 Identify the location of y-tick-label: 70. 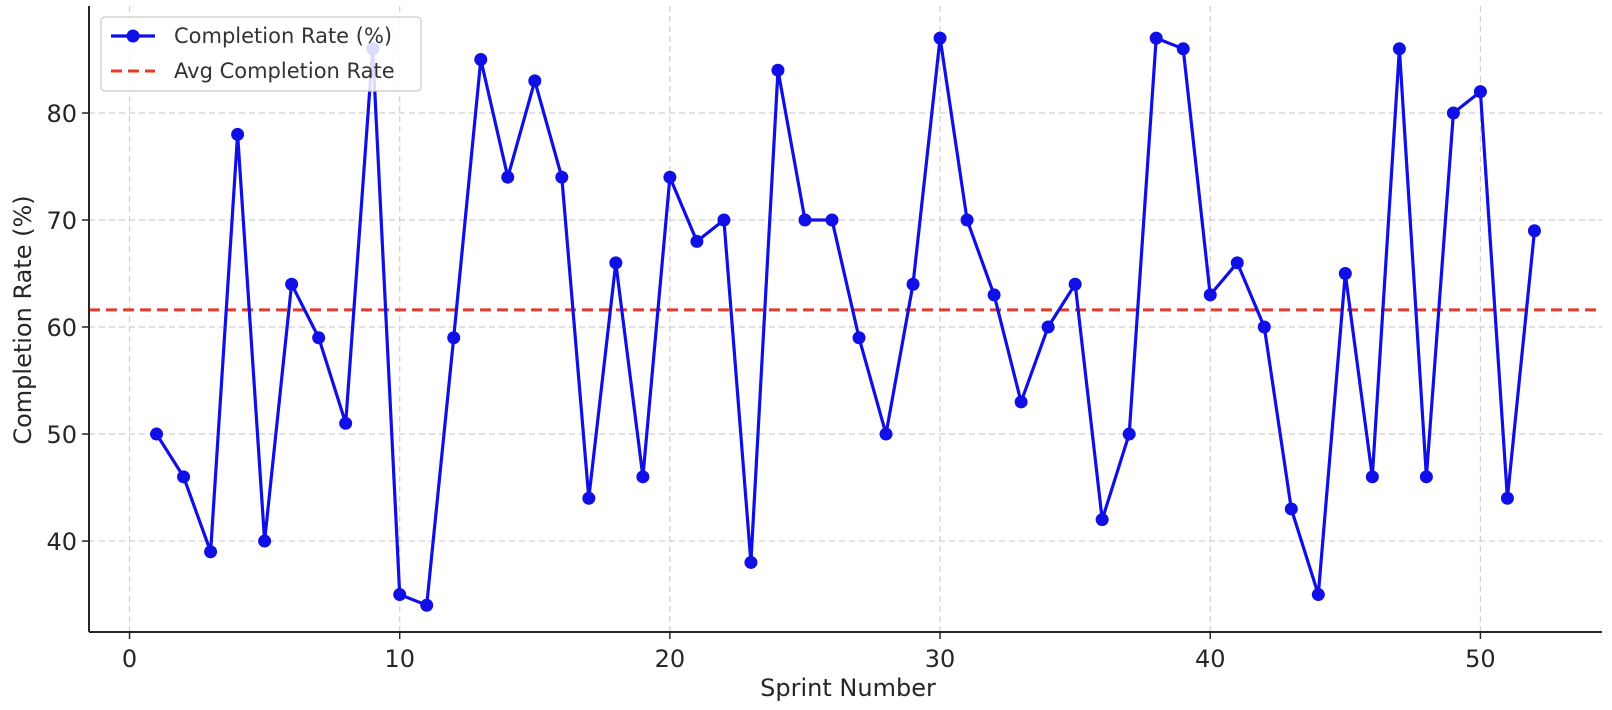
(61, 221).